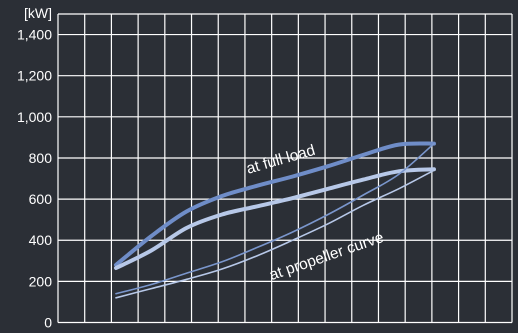 This screenshot has width=518, height=333. Describe the element at coordinates (34, 76) in the screenshot. I see `y-tick-label: 1,200` at that location.